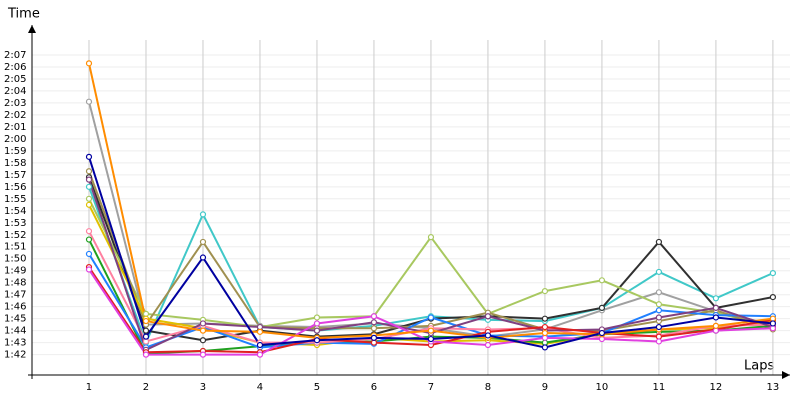  Describe the element at coordinates (15, 283) in the screenshot. I see `y-tick-label: 1:48` at that location.